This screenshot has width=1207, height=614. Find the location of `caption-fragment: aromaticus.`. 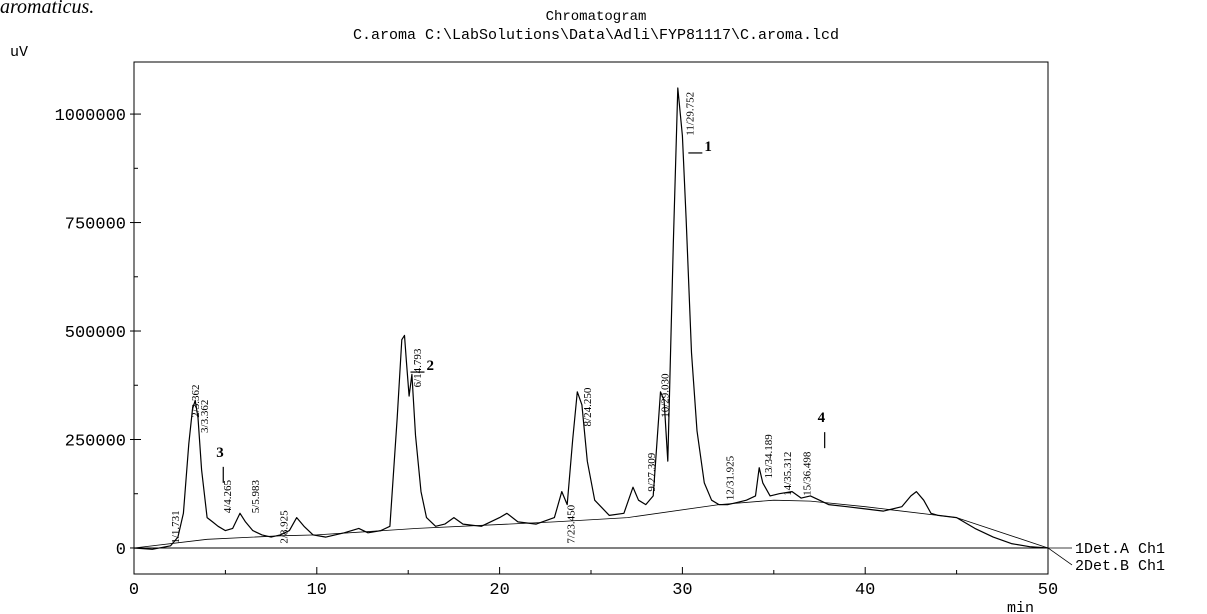

caption-fragment: aromaticus. is located at coordinates (47, 9).